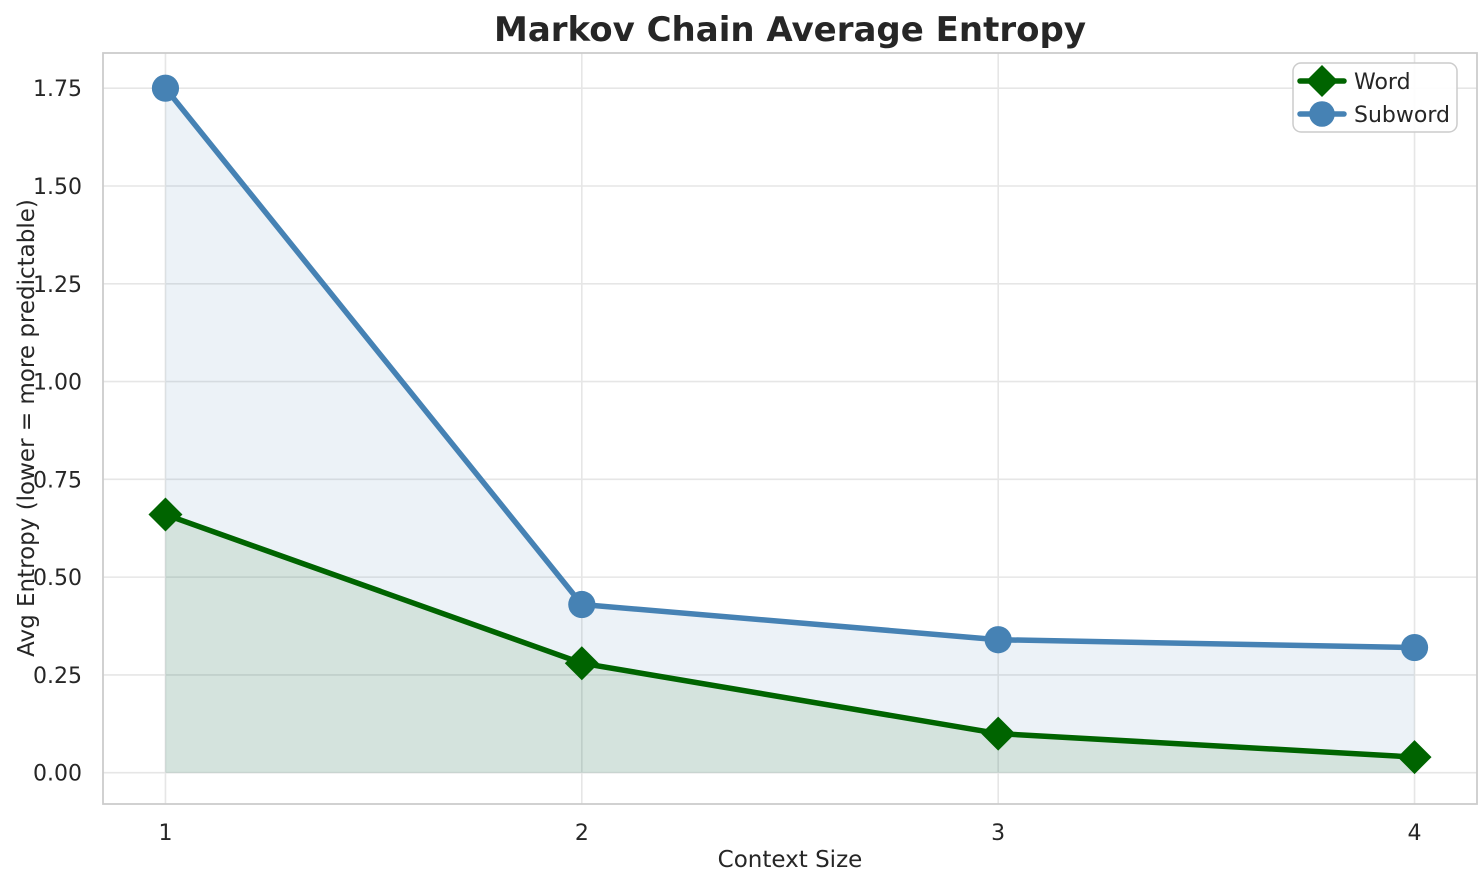  What do you see at coordinates (57, 578) in the screenshot?
I see `y-tick-label: 0.50` at bounding box center [57, 578].